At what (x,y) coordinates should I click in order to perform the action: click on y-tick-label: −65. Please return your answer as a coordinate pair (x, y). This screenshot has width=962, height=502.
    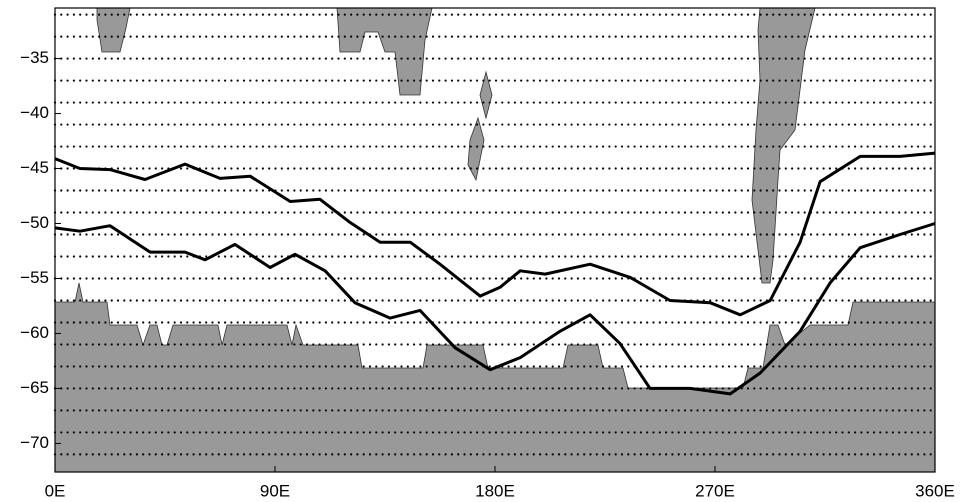
    Looking at the image, I should click on (34, 387).